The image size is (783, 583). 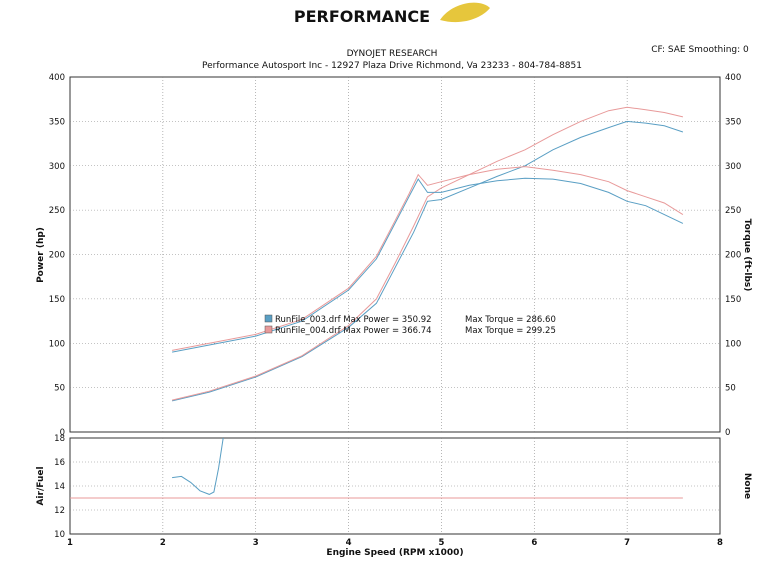 I want to click on legend-entry-runfile-003: RunFile_003.drf Max Power = 350.92, so click(x=353, y=320).